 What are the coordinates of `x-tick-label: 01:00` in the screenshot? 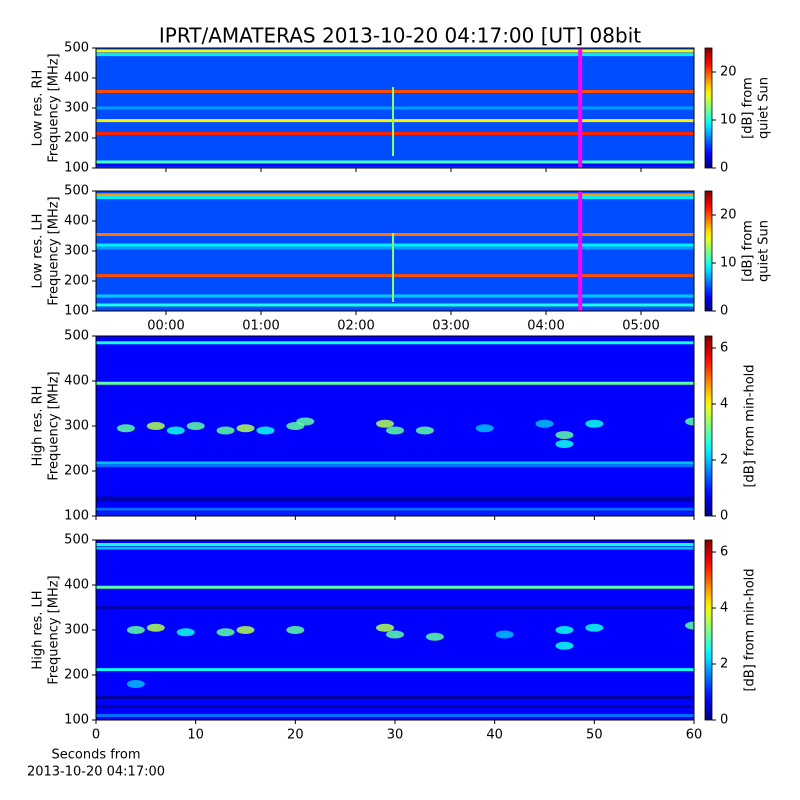 It's located at (260, 326).